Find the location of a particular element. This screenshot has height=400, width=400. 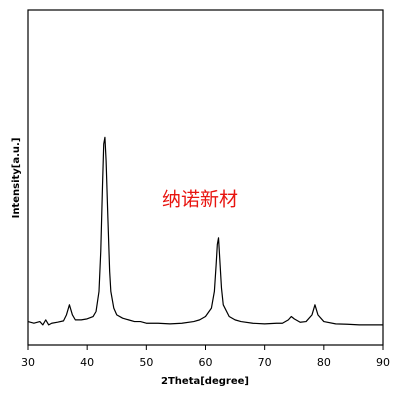

x-tick-label: 70 is located at coordinates (265, 362).